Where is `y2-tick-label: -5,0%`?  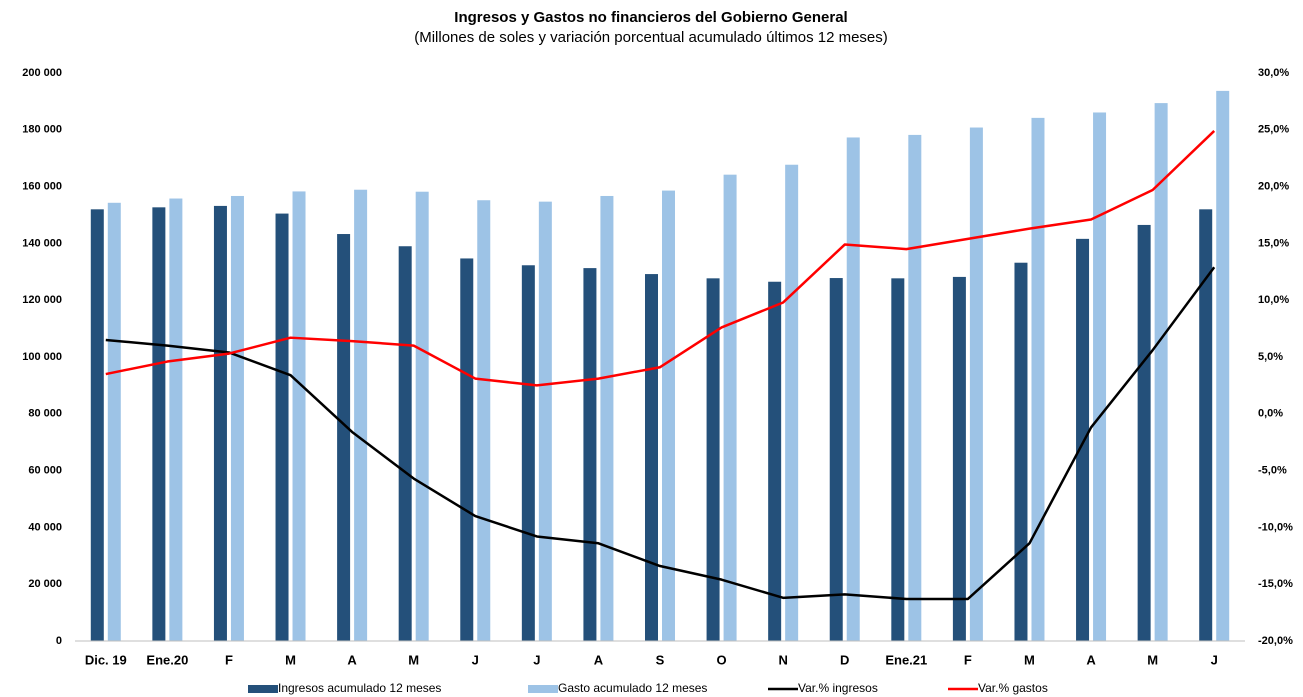
y2-tick-label: -5,0% is located at coordinates (1272, 471).